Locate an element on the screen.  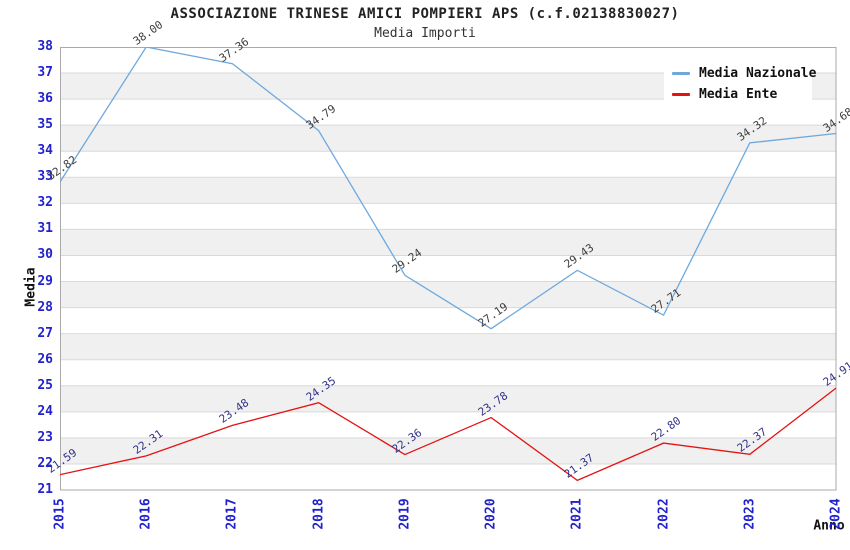
legend: Media Nazionale Media Ente is located at coordinates (740, 84).